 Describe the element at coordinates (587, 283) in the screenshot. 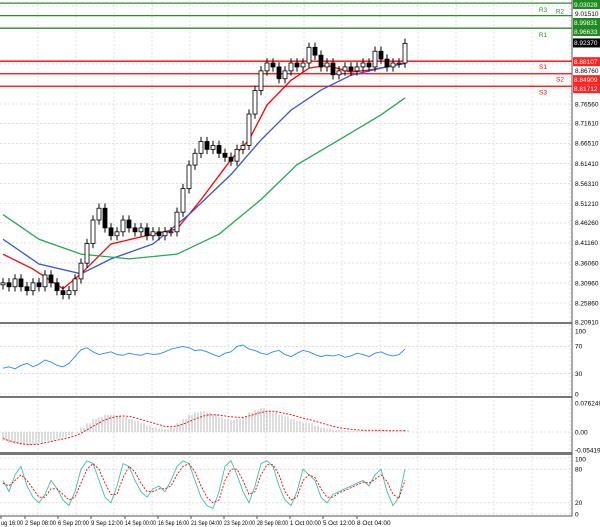

I see `price-tick-label: 8.30960` at that location.